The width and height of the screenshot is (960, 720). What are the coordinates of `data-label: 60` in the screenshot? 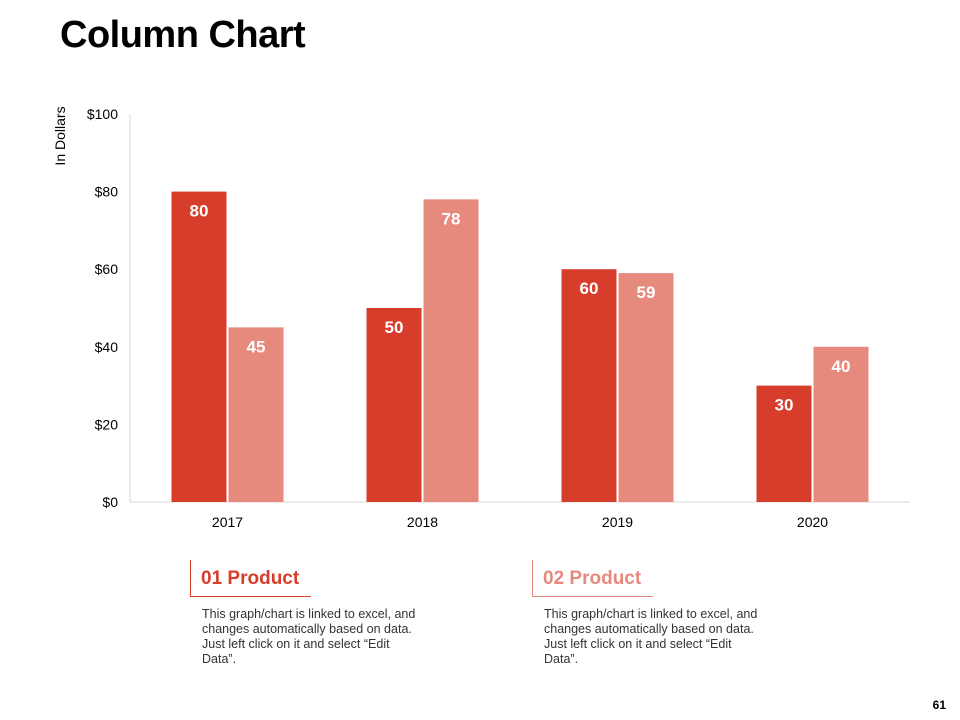 It's located at (589, 288).